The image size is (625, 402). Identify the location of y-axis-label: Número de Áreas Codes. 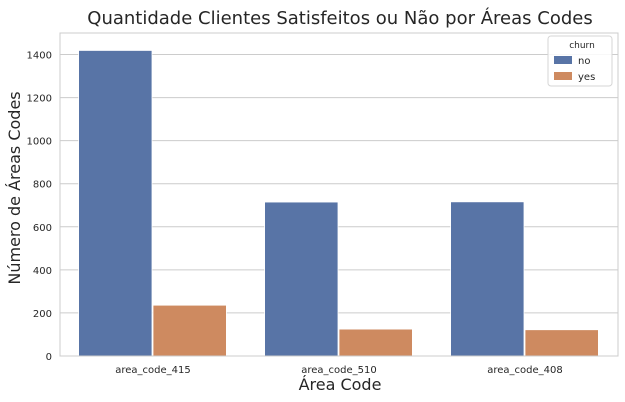
(14, 187).